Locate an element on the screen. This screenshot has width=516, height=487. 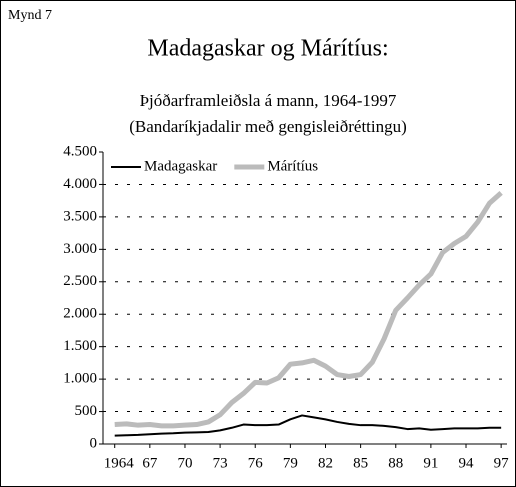
x-tick-label: 67 is located at coordinates (150, 463).